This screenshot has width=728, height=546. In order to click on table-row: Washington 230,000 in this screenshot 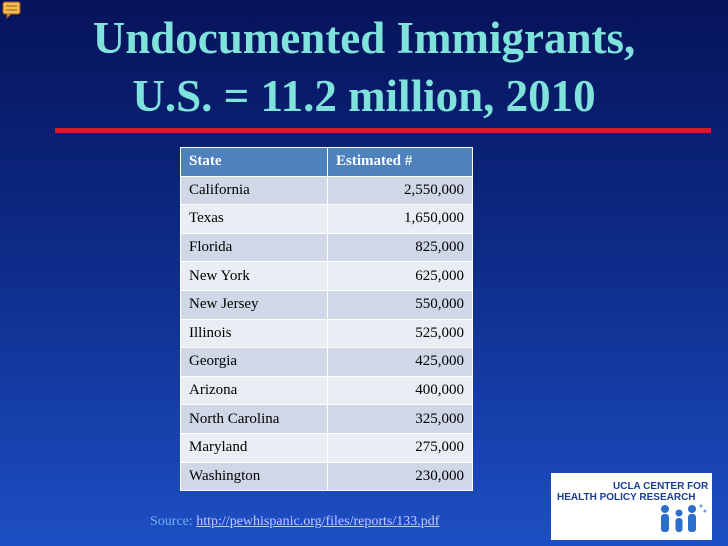, I will do `click(326, 476)`.